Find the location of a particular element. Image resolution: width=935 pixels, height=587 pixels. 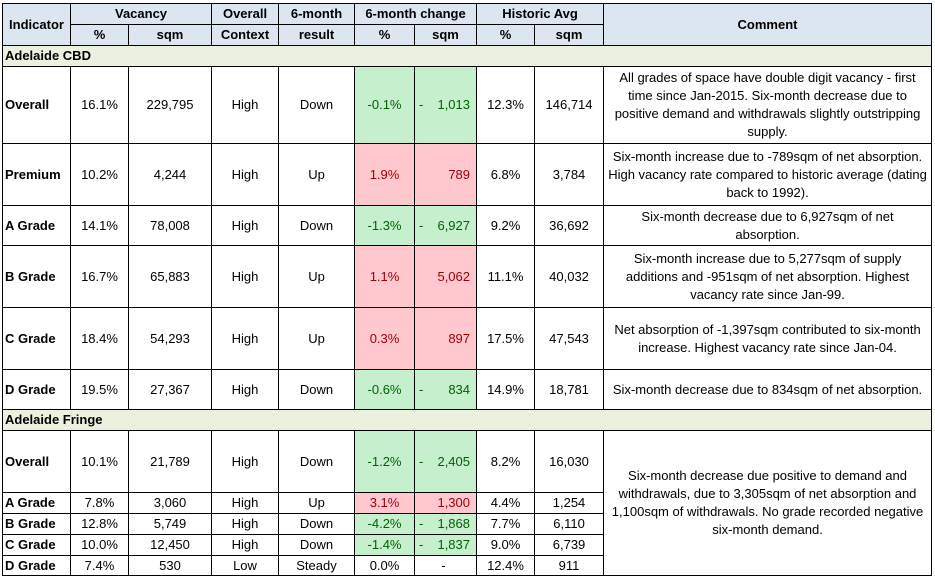

historic-pct: 12.4% is located at coordinates (506, 565).